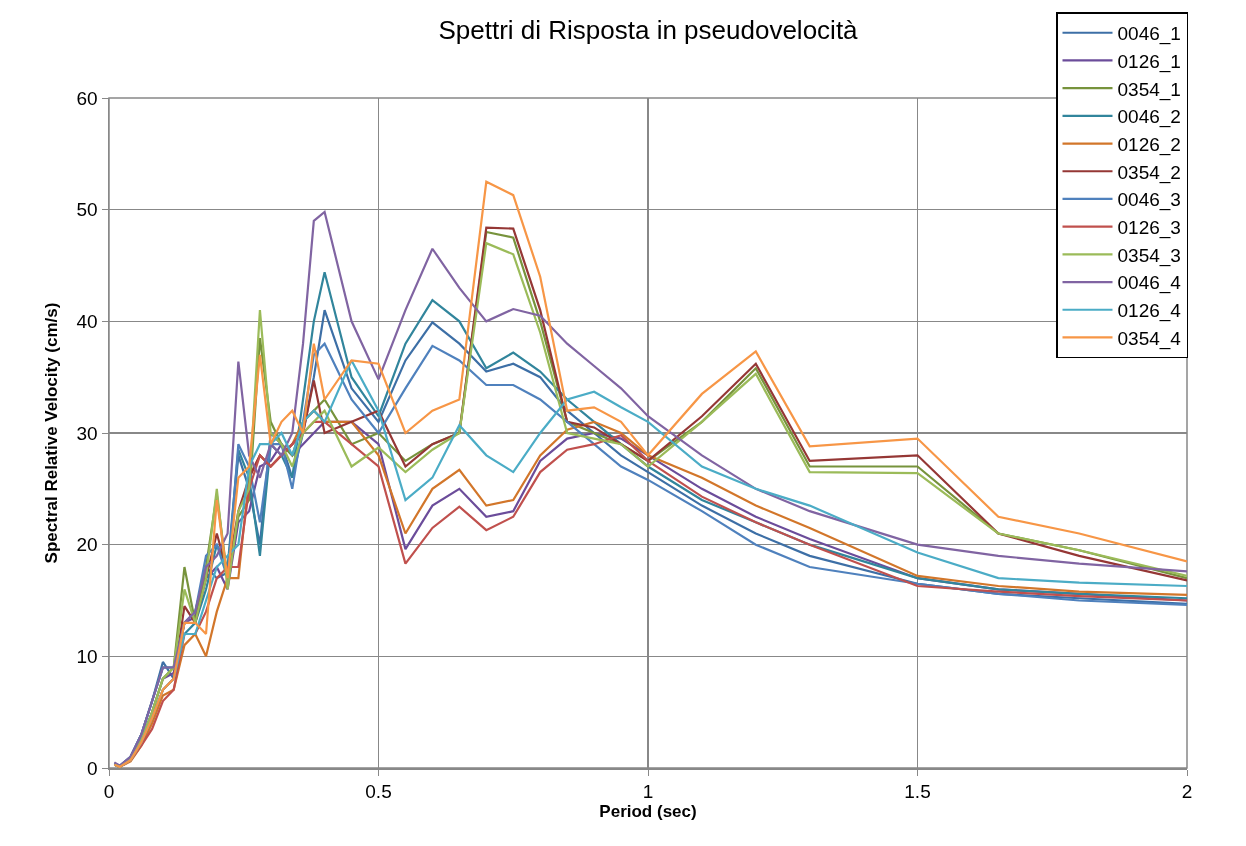 The height and width of the screenshot is (846, 1246). What do you see at coordinates (87, 433) in the screenshot?
I see `y-tick-label: 30` at bounding box center [87, 433].